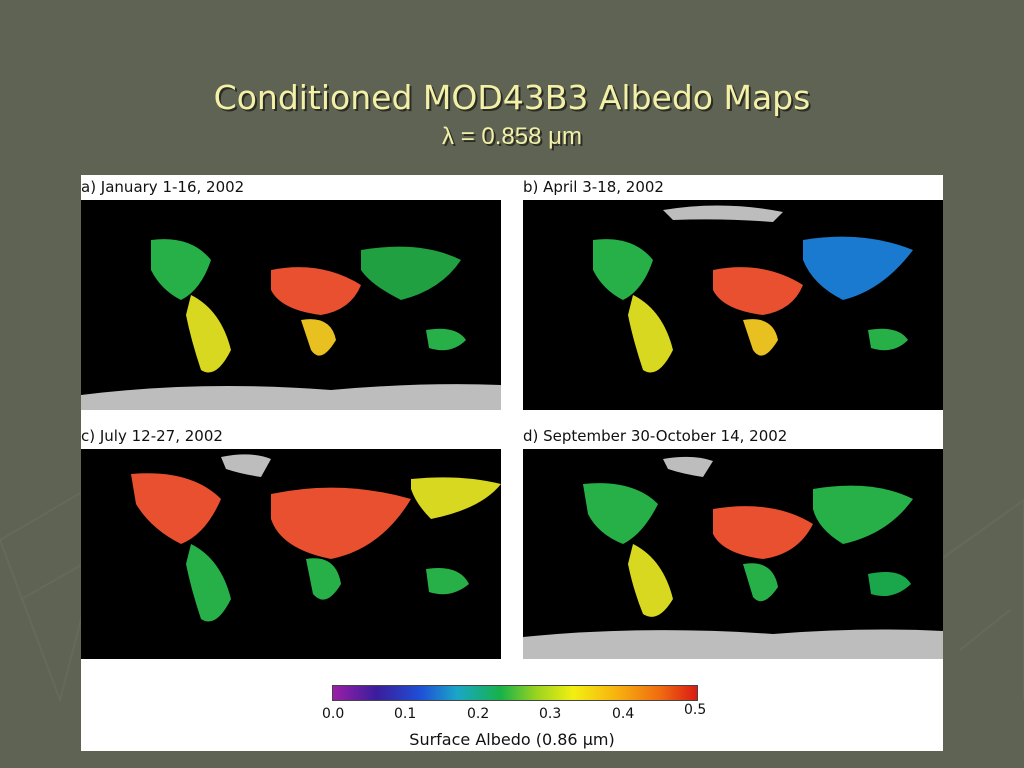 Image resolution: width=1024 pixels, height=768 pixels. What do you see at coordinates (512, 739) in the screenshot?
I see `colorbar-label: Surface Albedo (0.86 µm)` at bounding box center [512, 739].